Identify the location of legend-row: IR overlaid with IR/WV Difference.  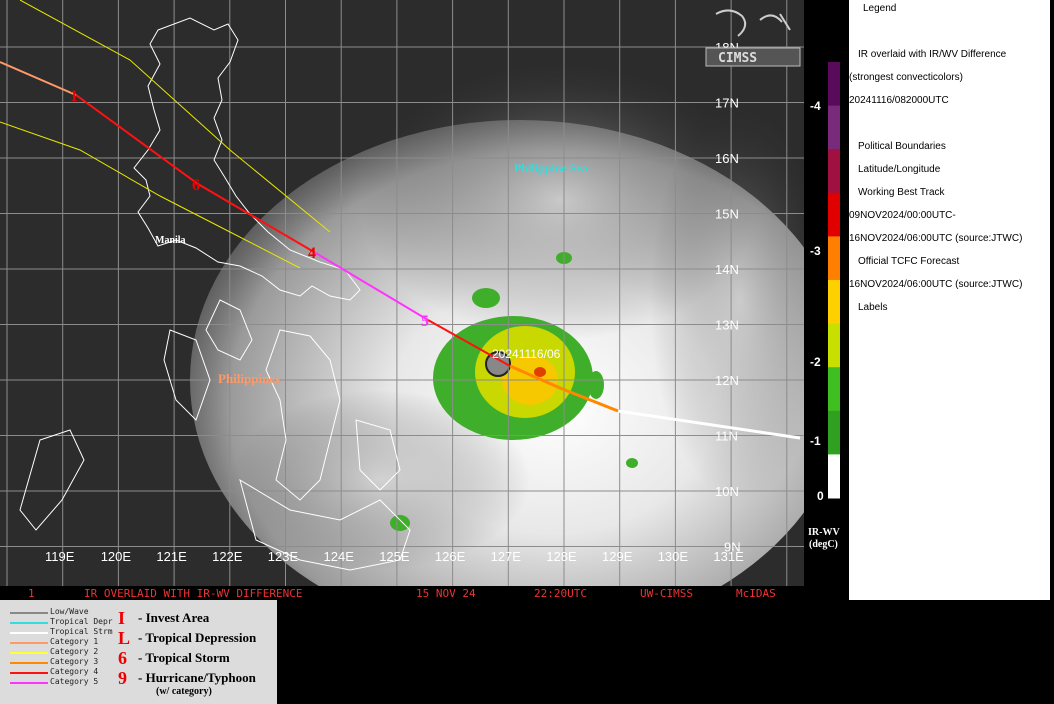
(932, 54).